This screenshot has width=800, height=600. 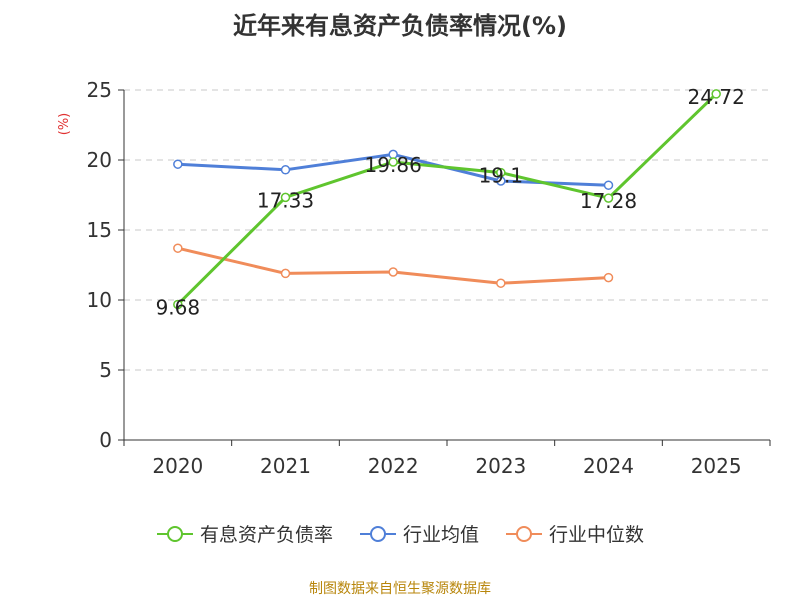 I want to click on y-tick-label: 15, so click(x=99, y=230).